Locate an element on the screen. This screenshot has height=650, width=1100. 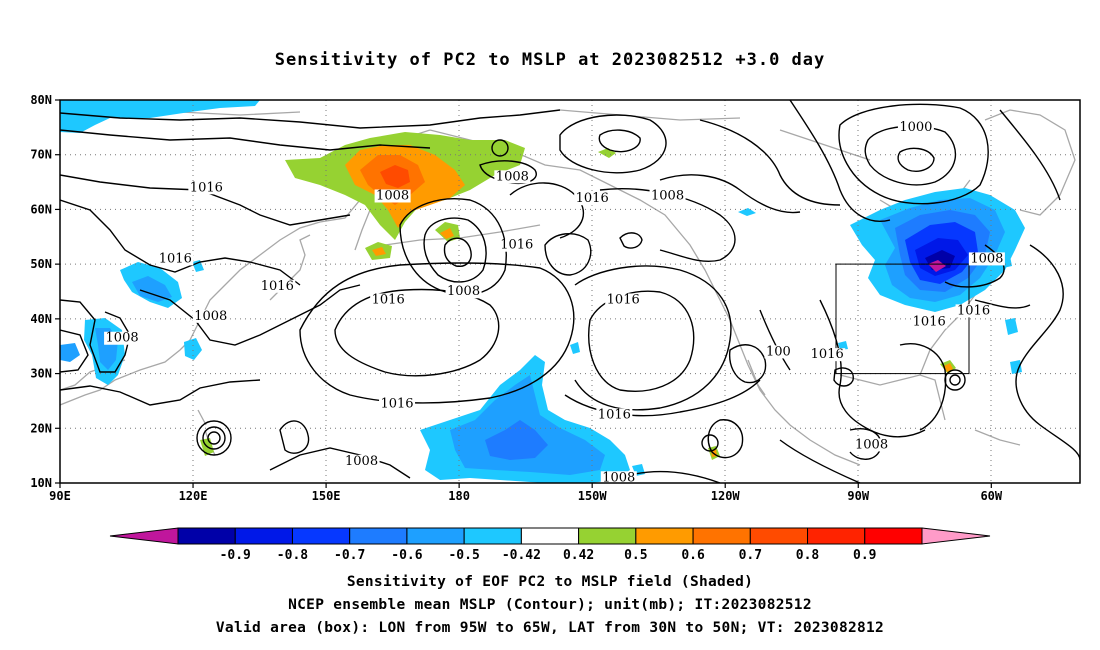
lat-tick-label: 70N is located at coordinates (41, 155).